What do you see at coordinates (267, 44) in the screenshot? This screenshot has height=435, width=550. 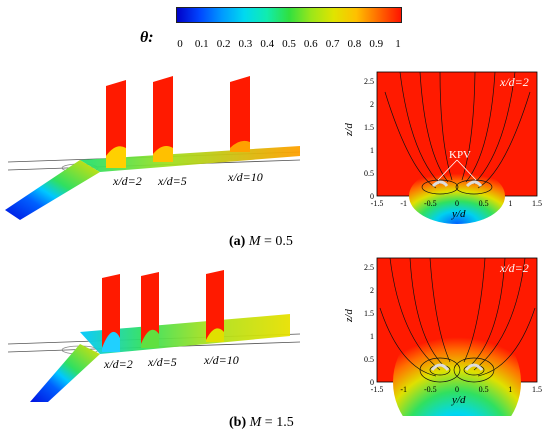 I see `colorbar-tick: 0.4` at bounding box center [267, 44].